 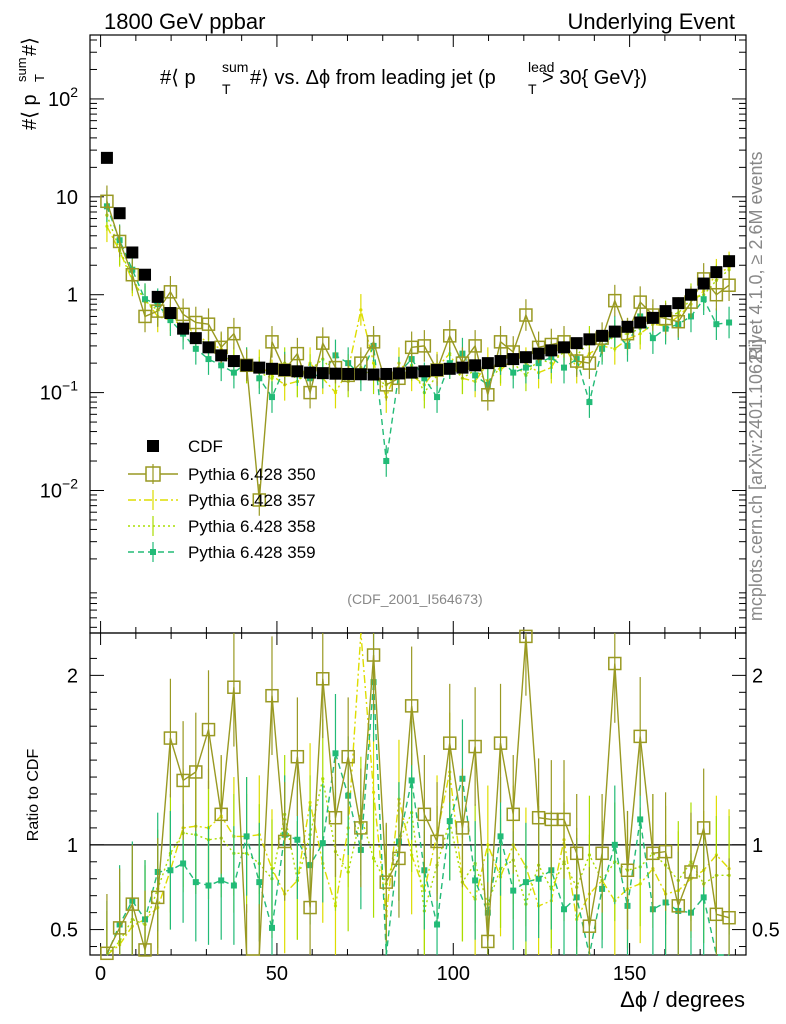 What do you see at coordinates (766, 931) in the screenshot?
I see `ratio-y-tick-label-right: 0.5` at bounding box center [766, 931].